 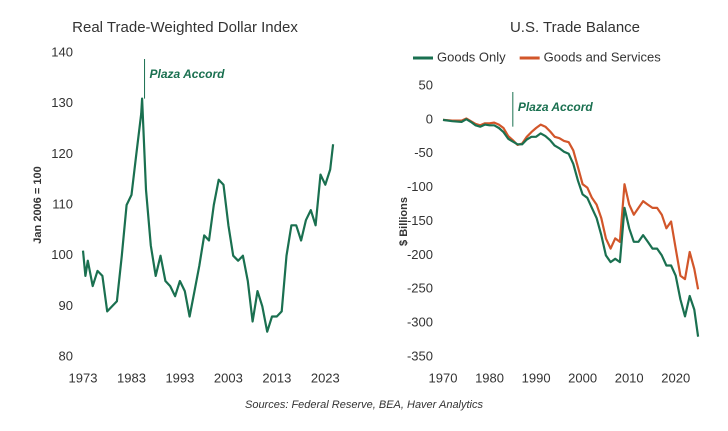 What do you see at coordinates (675, 377) in the screenshot?
I see `x-tick-label: 2020` at bounding box center [675, 377].